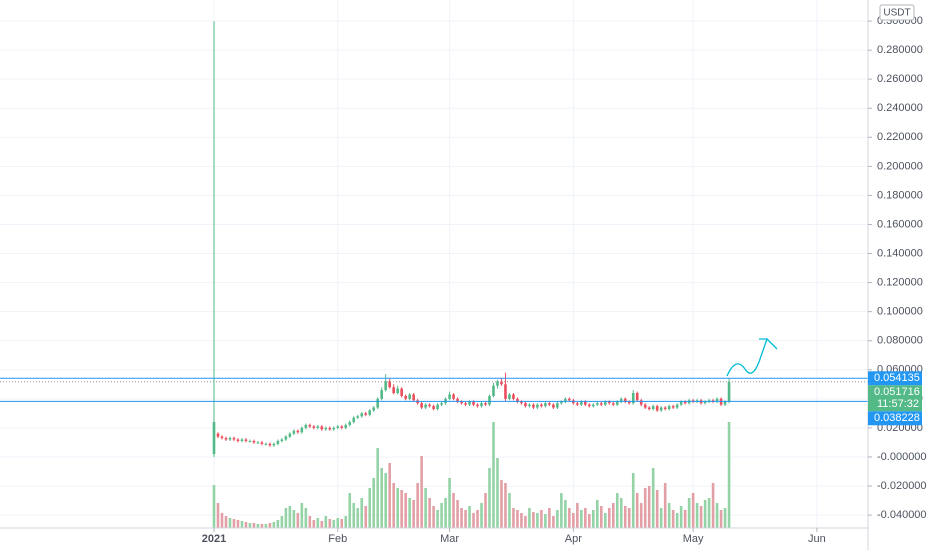 The image size is (932, 550). Describe the element at coordinates (573, 539) in the screenshot. I see `x-tick-label: Apr` at that location.